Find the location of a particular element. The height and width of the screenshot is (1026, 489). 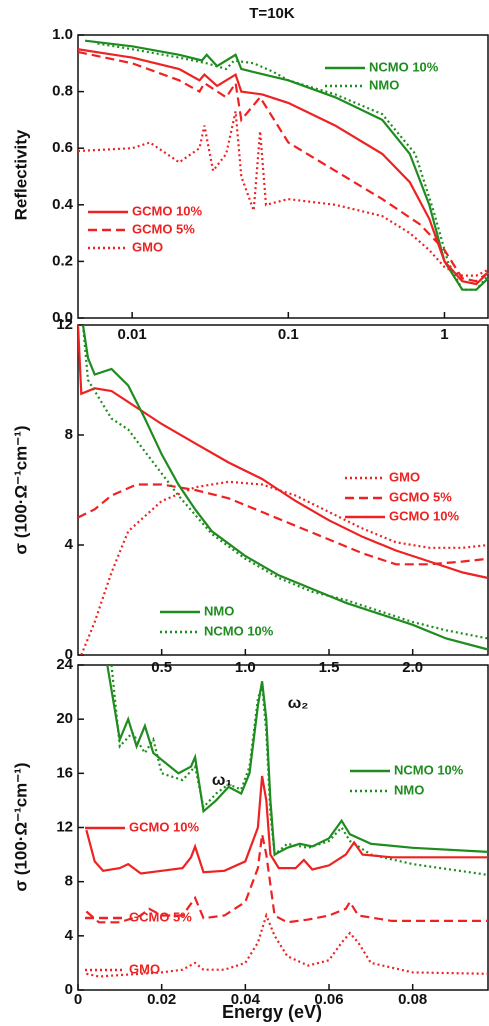

y-tick-label: 0.2 is located at coordinates (62, 260).